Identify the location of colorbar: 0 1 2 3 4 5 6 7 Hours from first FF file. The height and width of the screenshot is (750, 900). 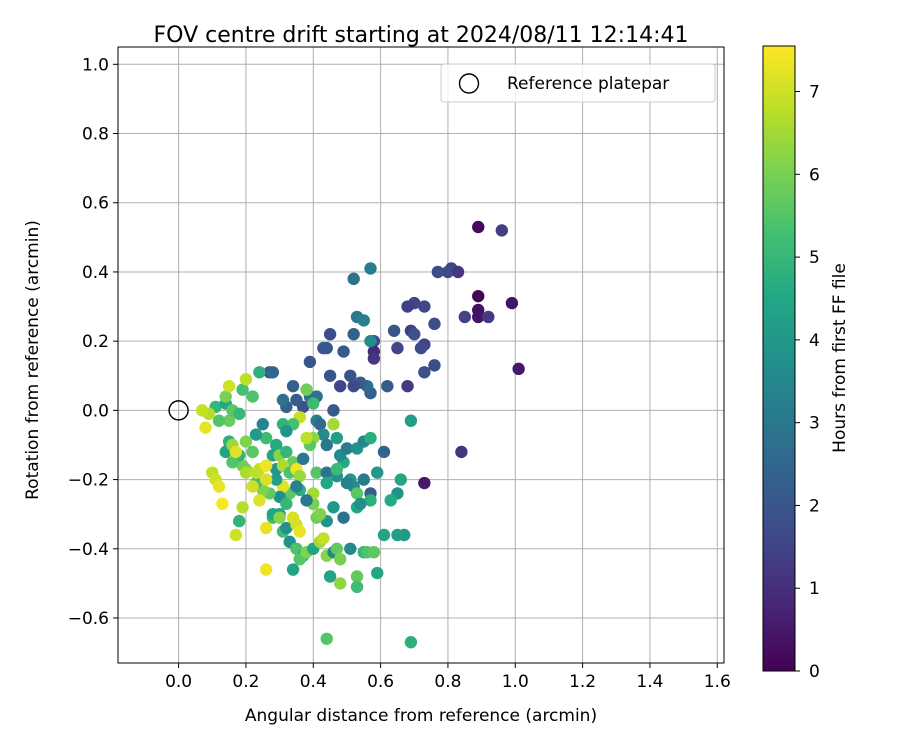
(806, 363).